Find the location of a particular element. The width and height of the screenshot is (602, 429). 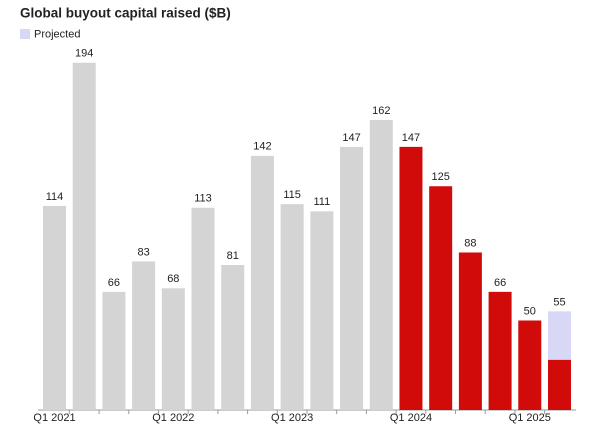

data-label: 83 is located at coordinates (143, 252).